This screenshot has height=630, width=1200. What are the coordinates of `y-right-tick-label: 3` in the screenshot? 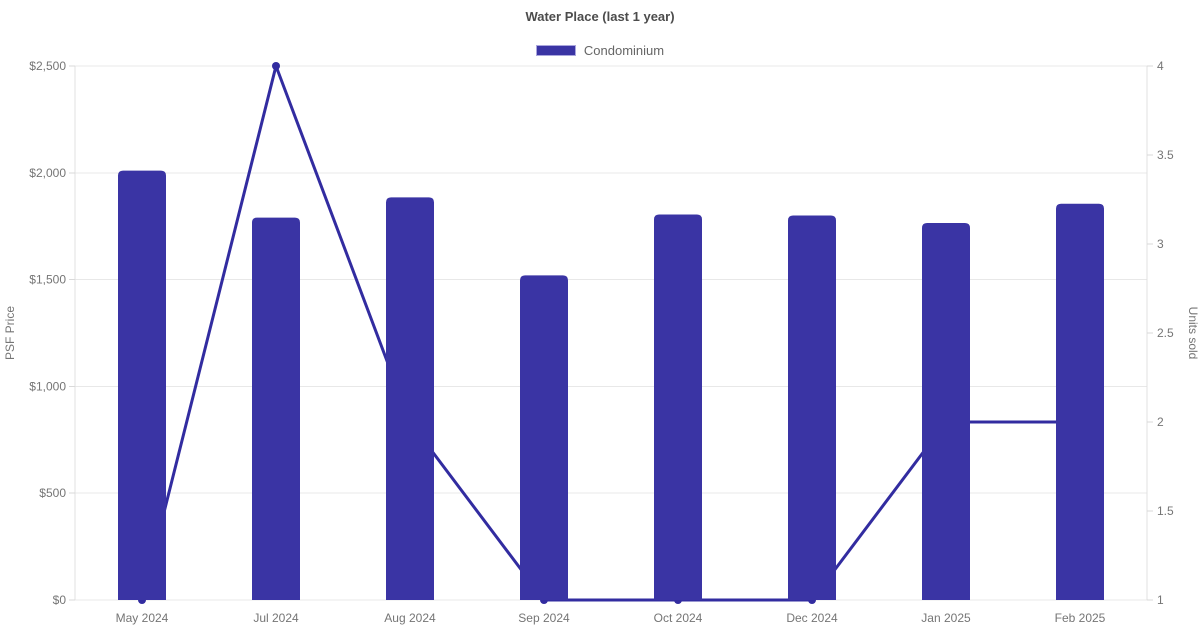 It's located at (1160, 244).